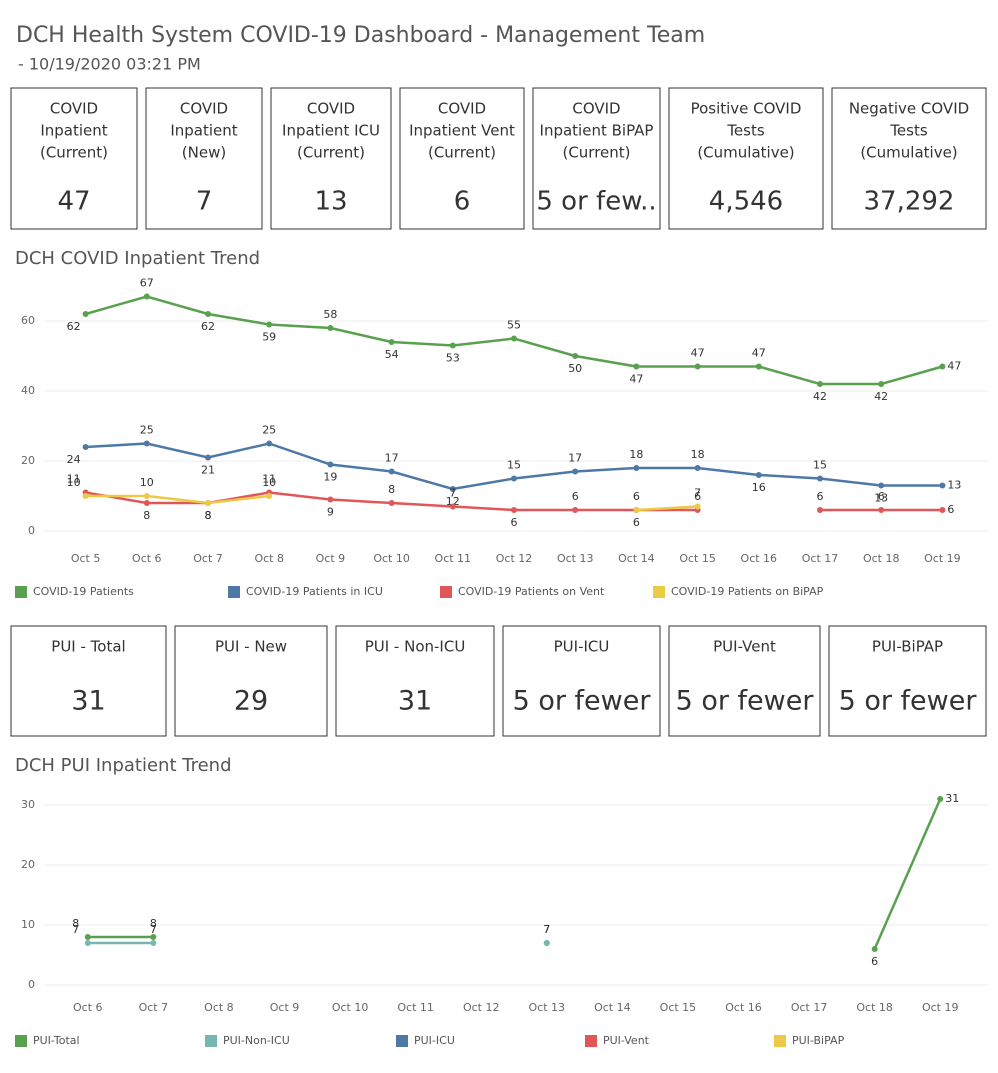  I want to click on kpi-value: 29, so click(251, 701).